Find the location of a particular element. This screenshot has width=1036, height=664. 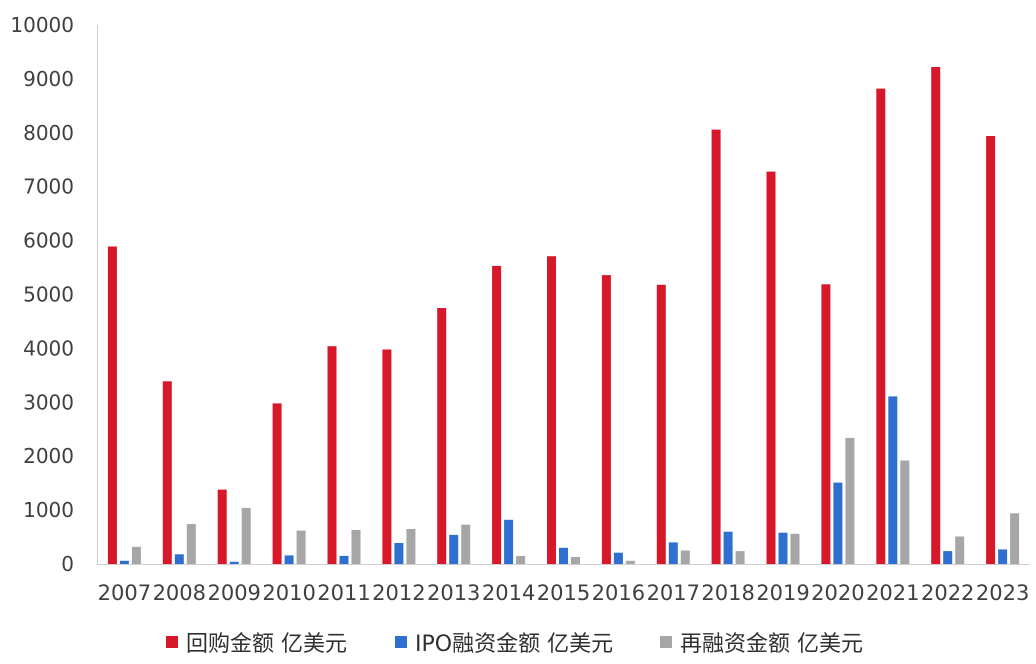

bar-buyback-2016 is located at coordinates (606, 419).